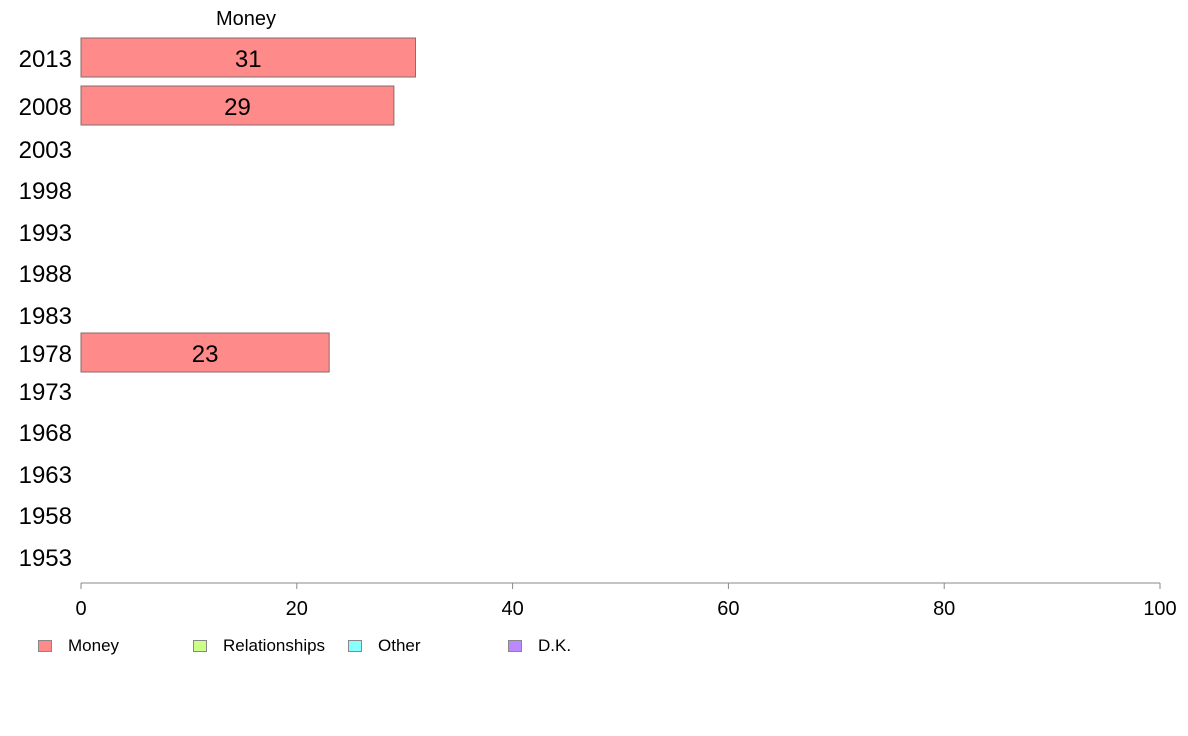 This screenshot has height=736, width=1188. I want to click on x-tick-label: 100, so click(1159, 609).